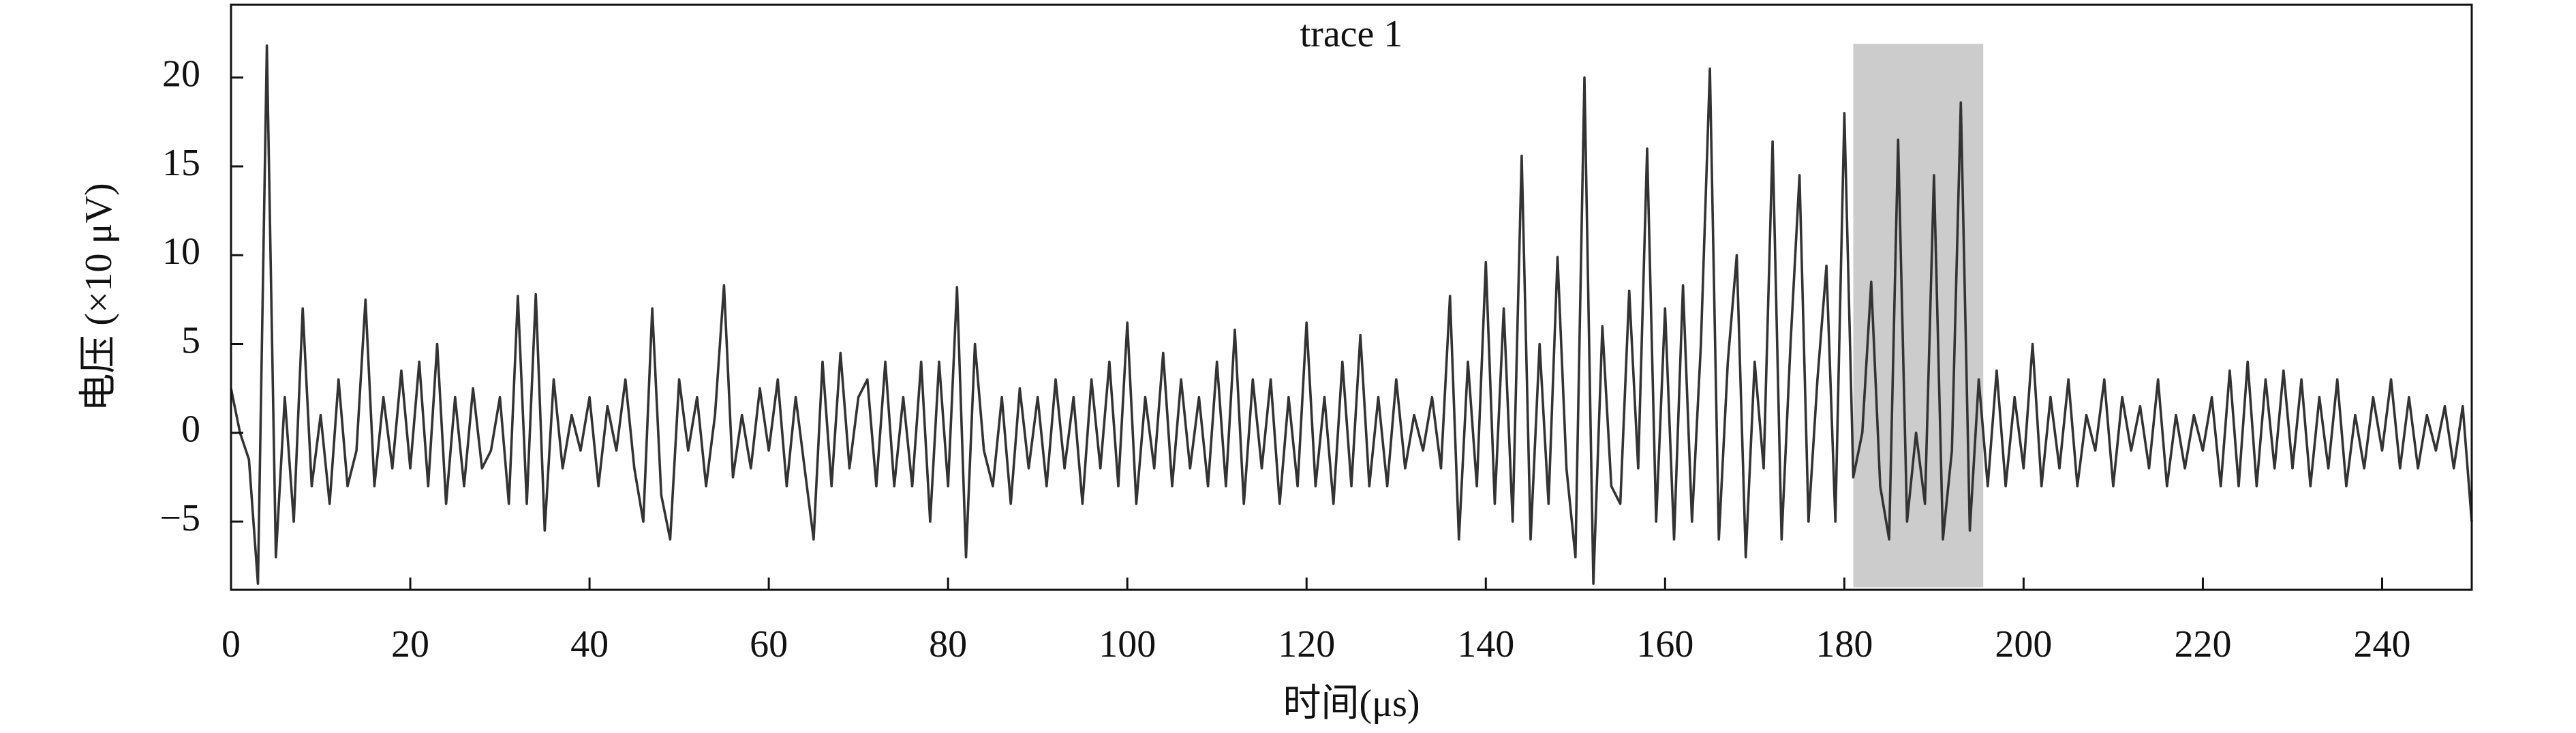  Describe the element at coordinates (1351, 704) in the screenshot. I see `x-axis-label: 时间(μs)` at that location.